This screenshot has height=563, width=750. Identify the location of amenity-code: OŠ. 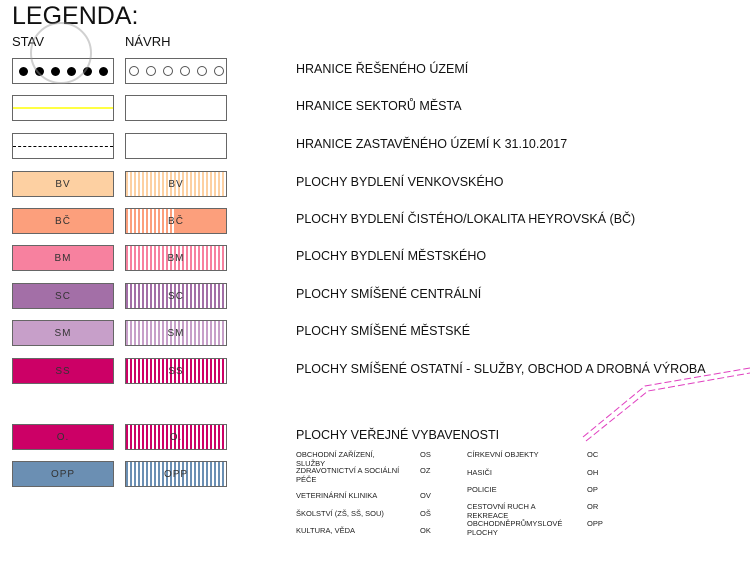
(425, 513).